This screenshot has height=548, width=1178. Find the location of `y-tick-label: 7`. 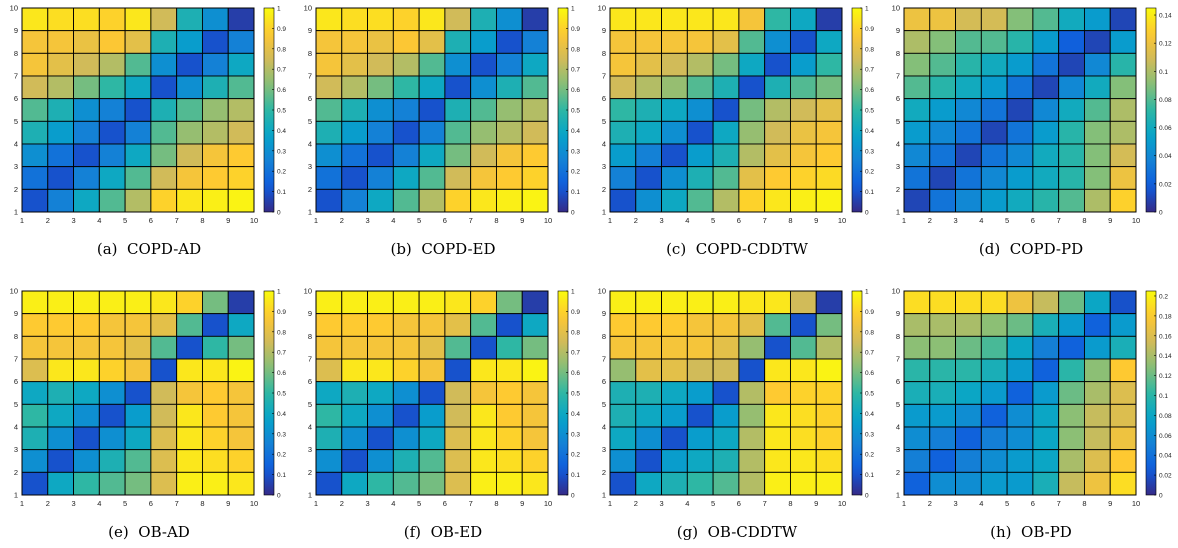

y-tick-label: 7 is located at coordinates (604, 76).